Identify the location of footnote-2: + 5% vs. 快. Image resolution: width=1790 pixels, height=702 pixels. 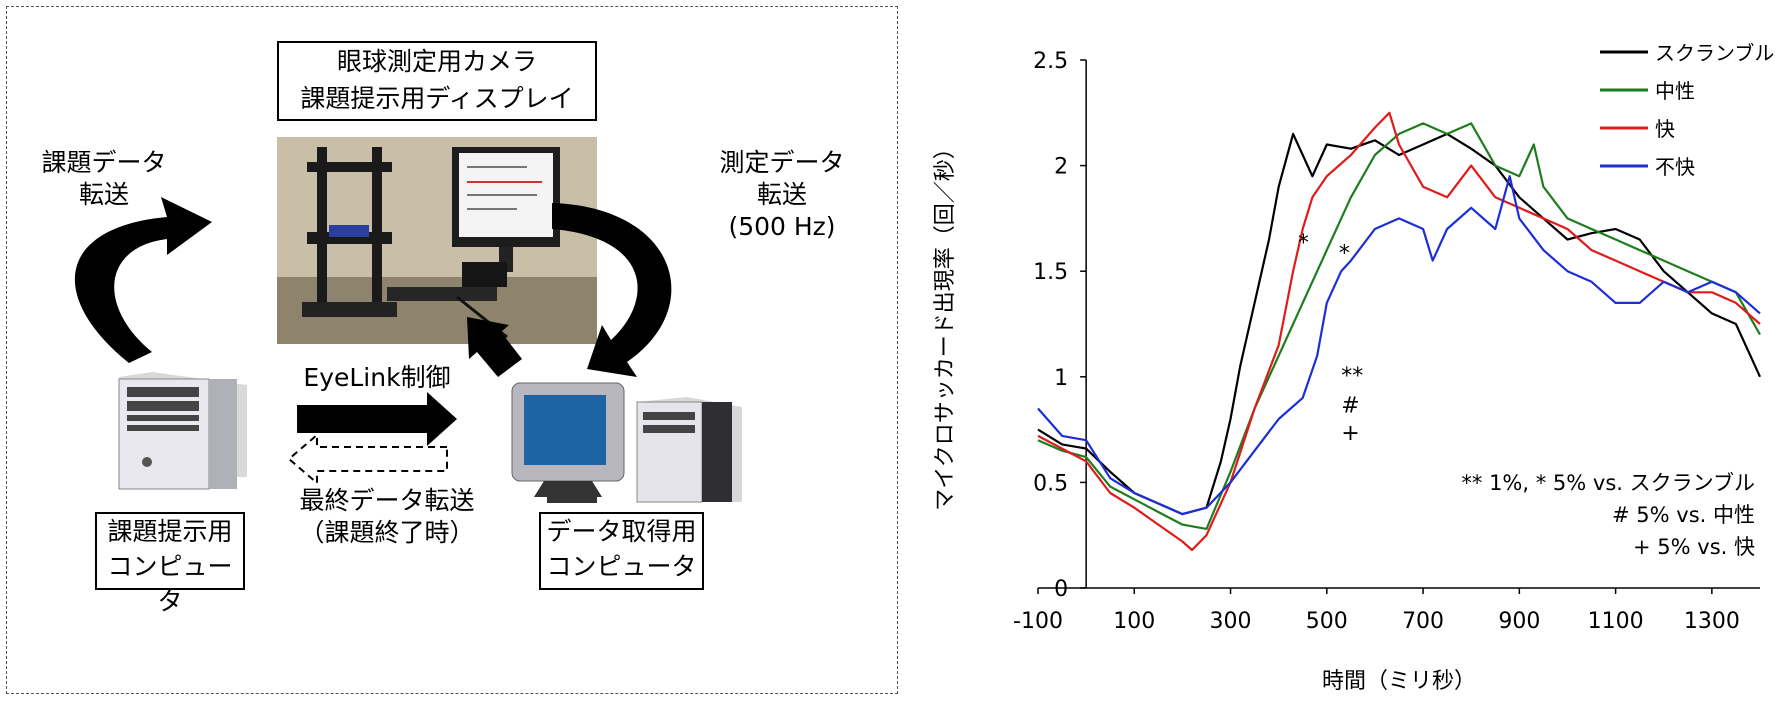
(1694, 547).